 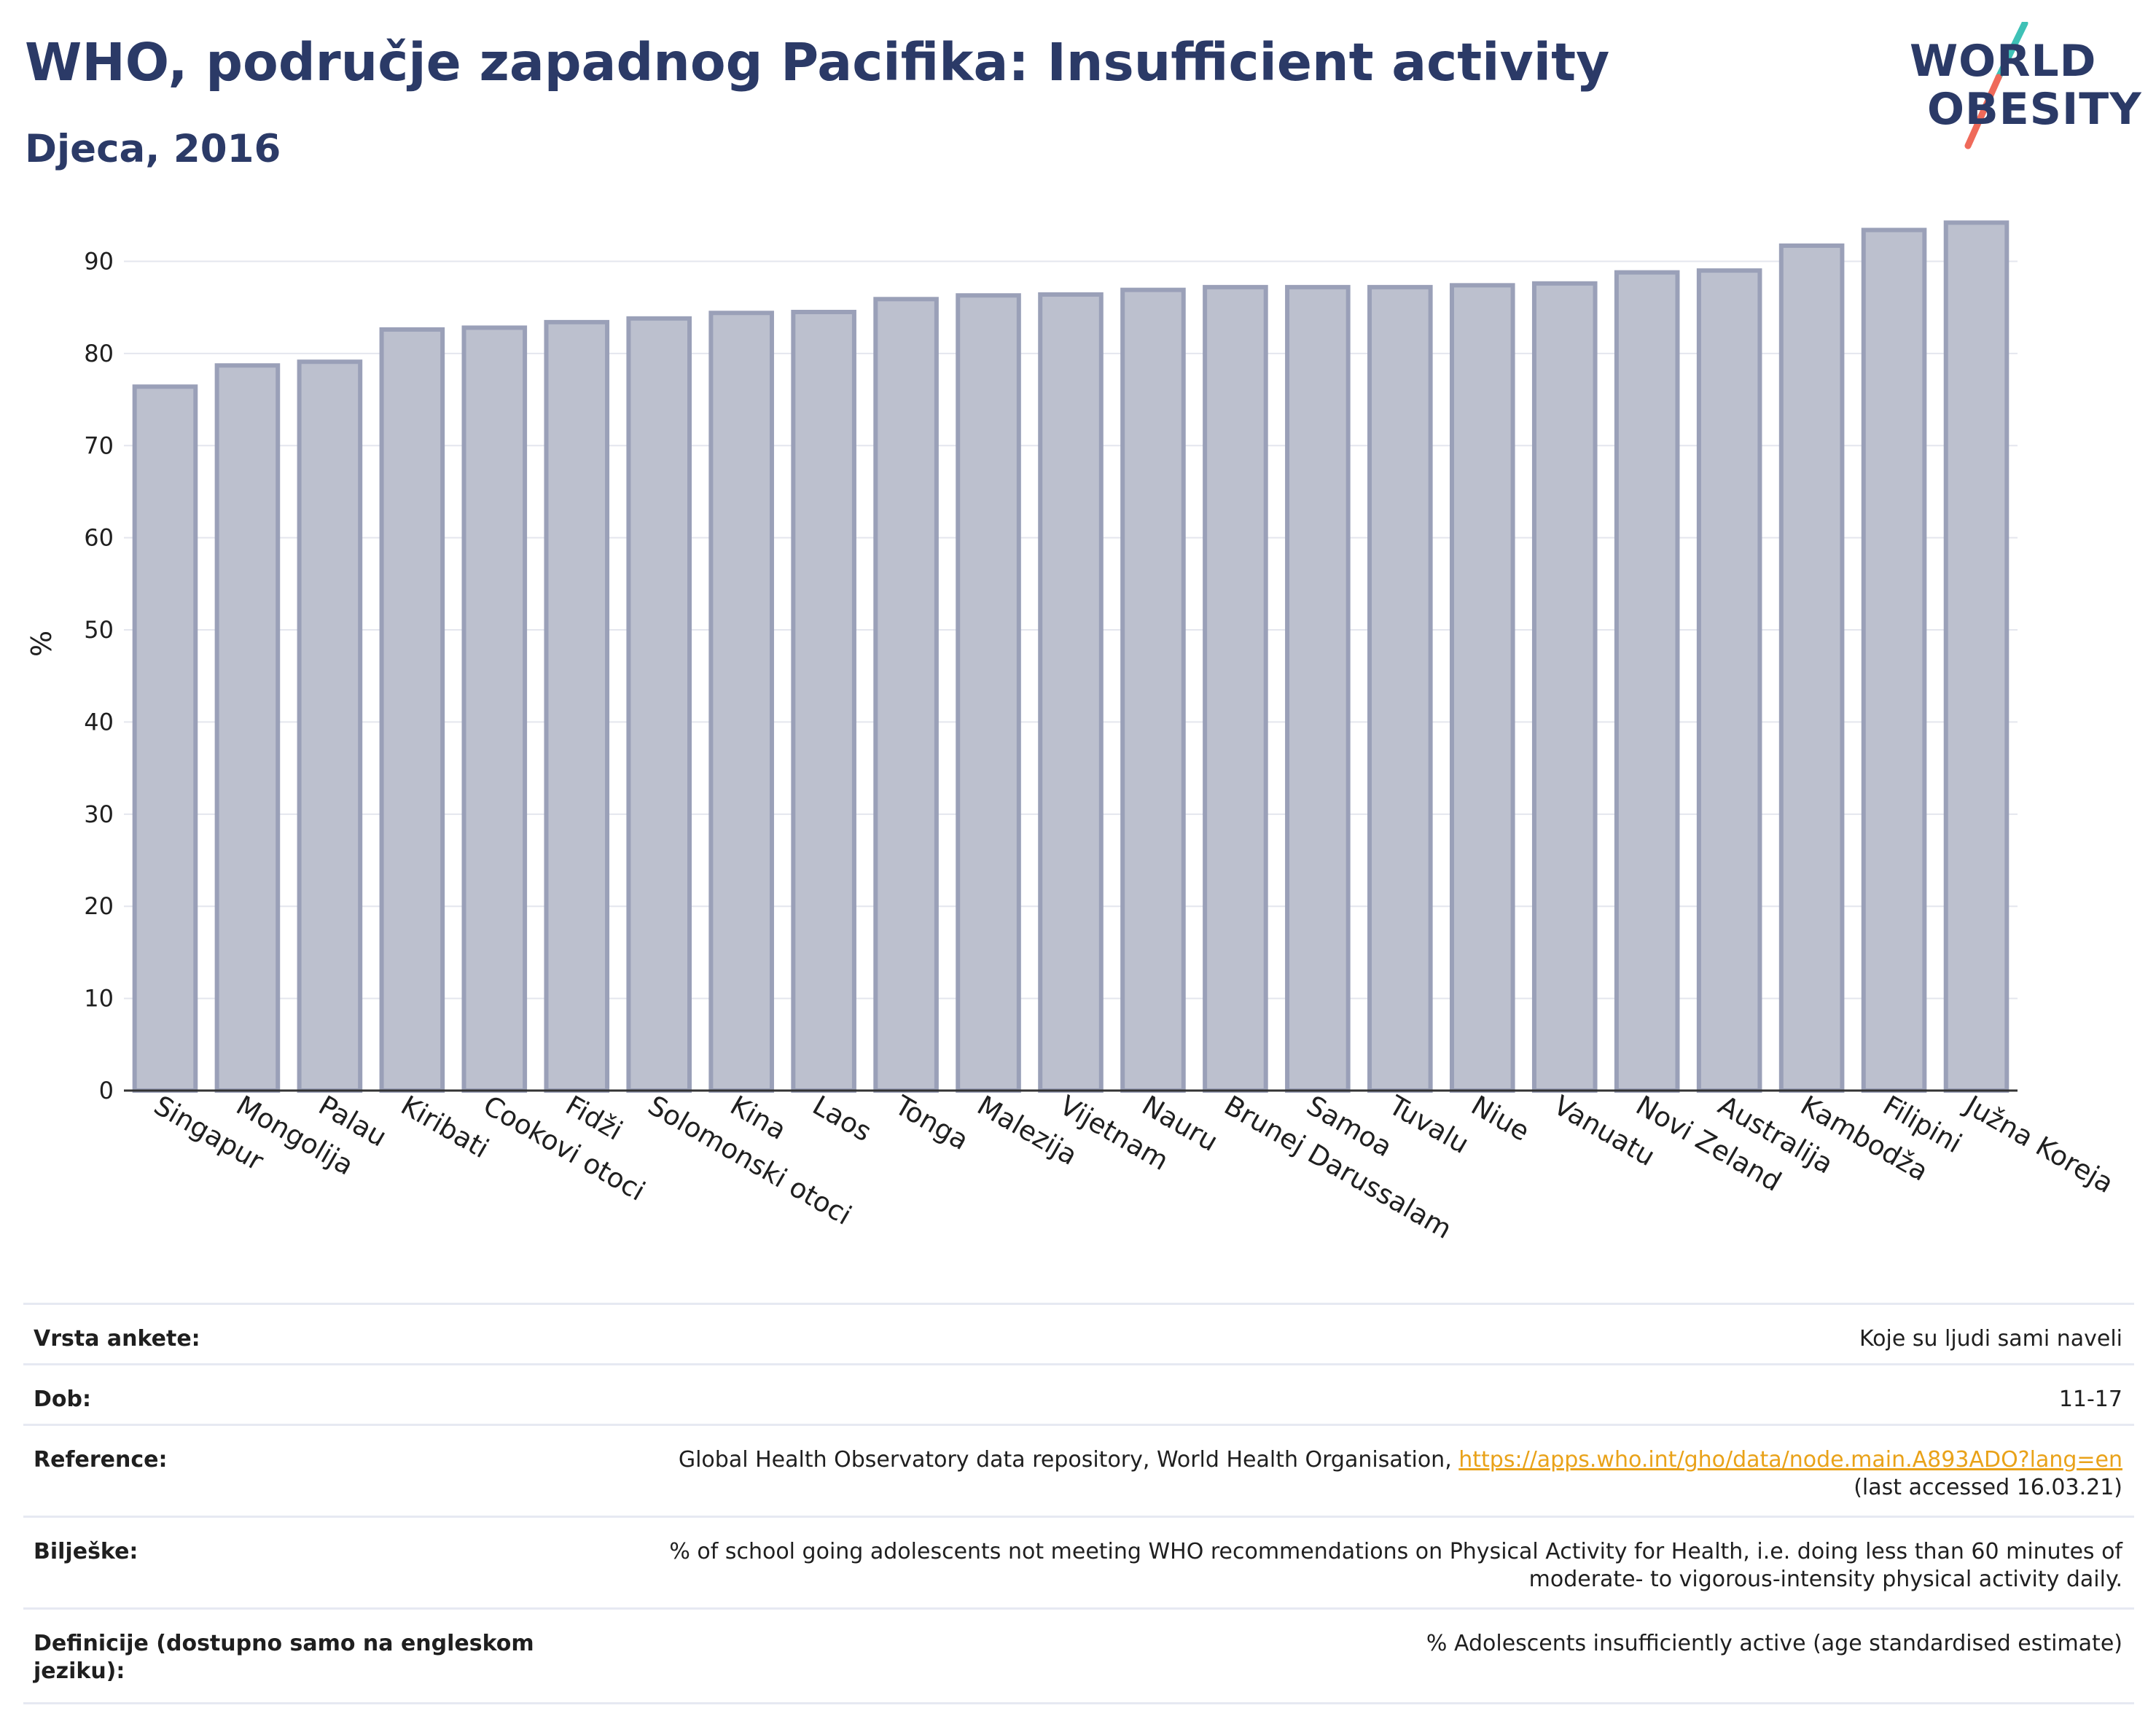 What do you see at coordinates (86, 1551) in the screenshot?
I see `info-label-notes: Bilješke:` at bounding box center [86, 1551].